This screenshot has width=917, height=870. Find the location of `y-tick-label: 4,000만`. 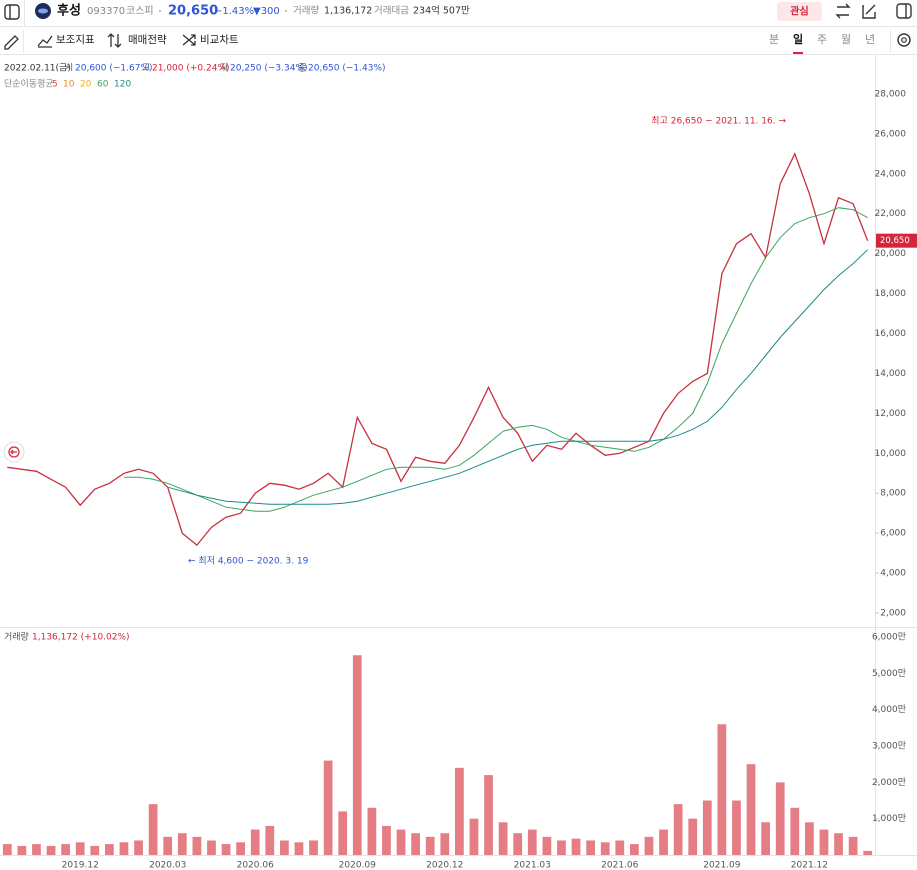

y-tick-label: 4,000만 is located at coordinates (889, 709).